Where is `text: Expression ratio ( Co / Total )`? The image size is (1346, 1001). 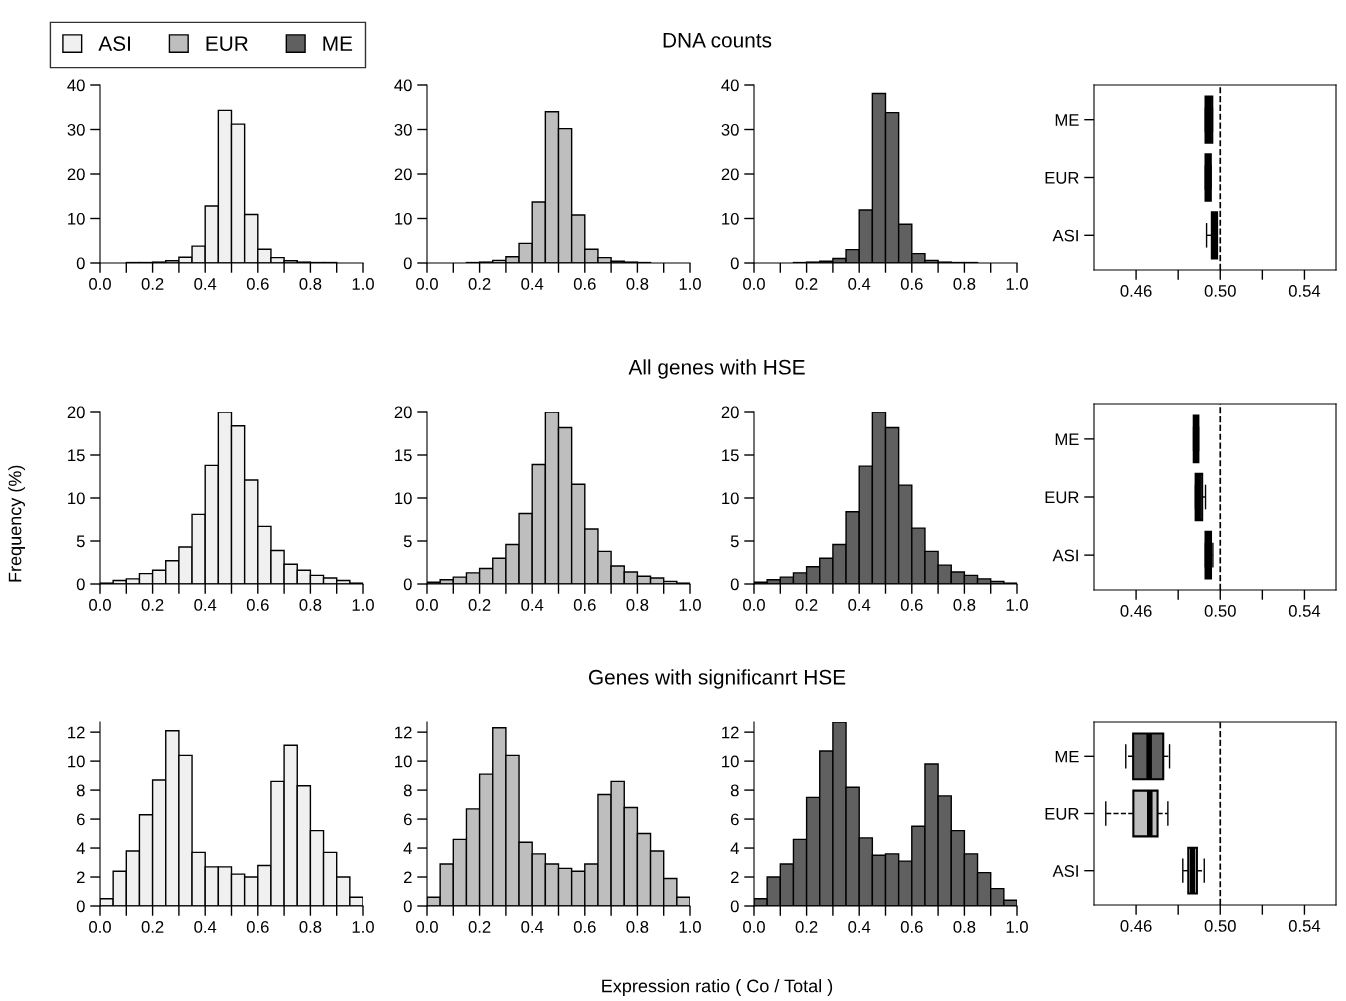
text: Expression ratio ( Co / Total ) is located at coordinates (717, 987).